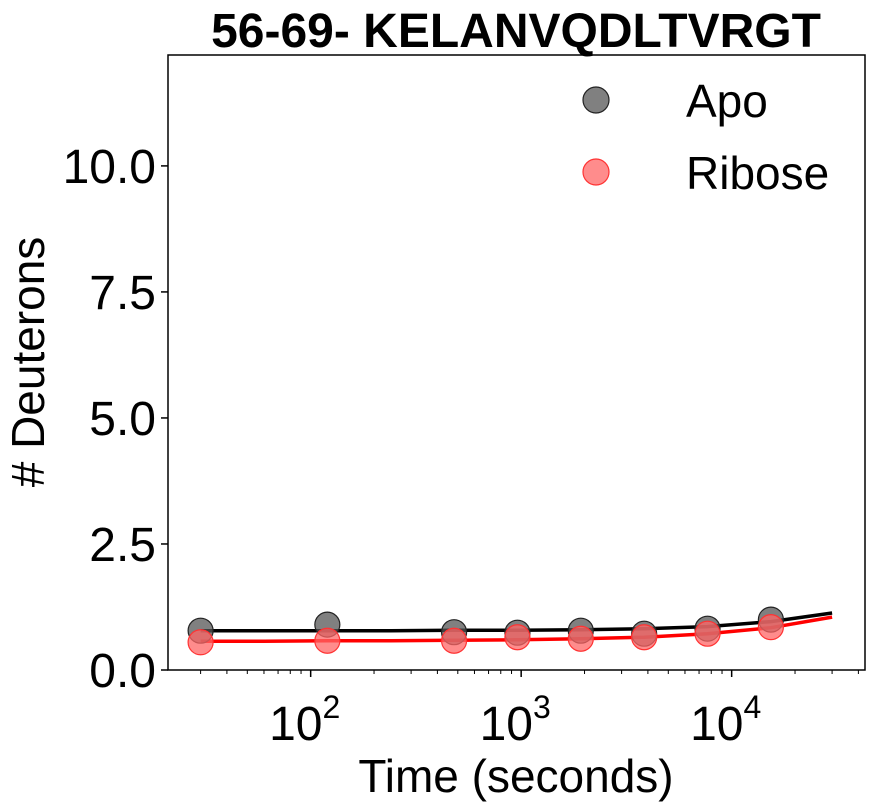  What do you see at coordinates (515, 720) in the screenshot?
I see `x-tick-label: 10³` at bounding box center [515, 720].